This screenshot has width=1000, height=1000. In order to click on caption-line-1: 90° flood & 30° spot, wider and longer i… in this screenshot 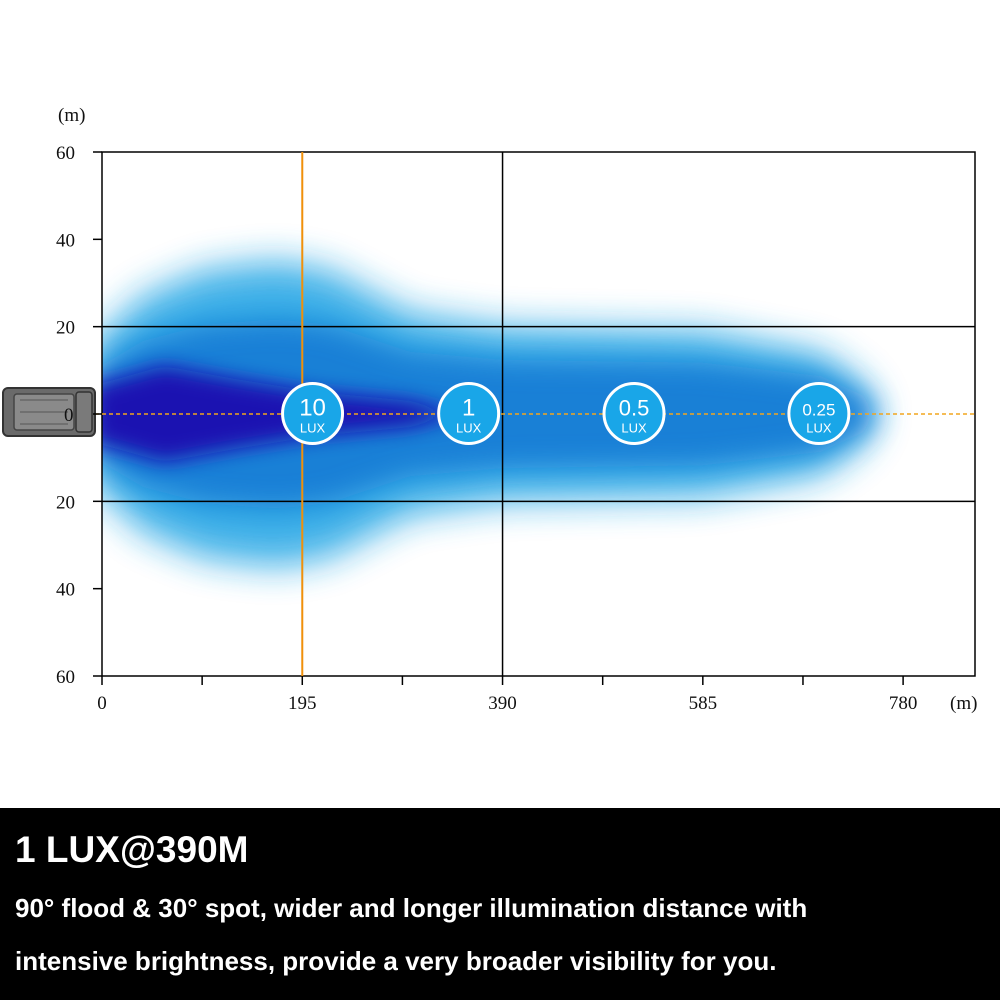, I will do `click(411, 908)`.